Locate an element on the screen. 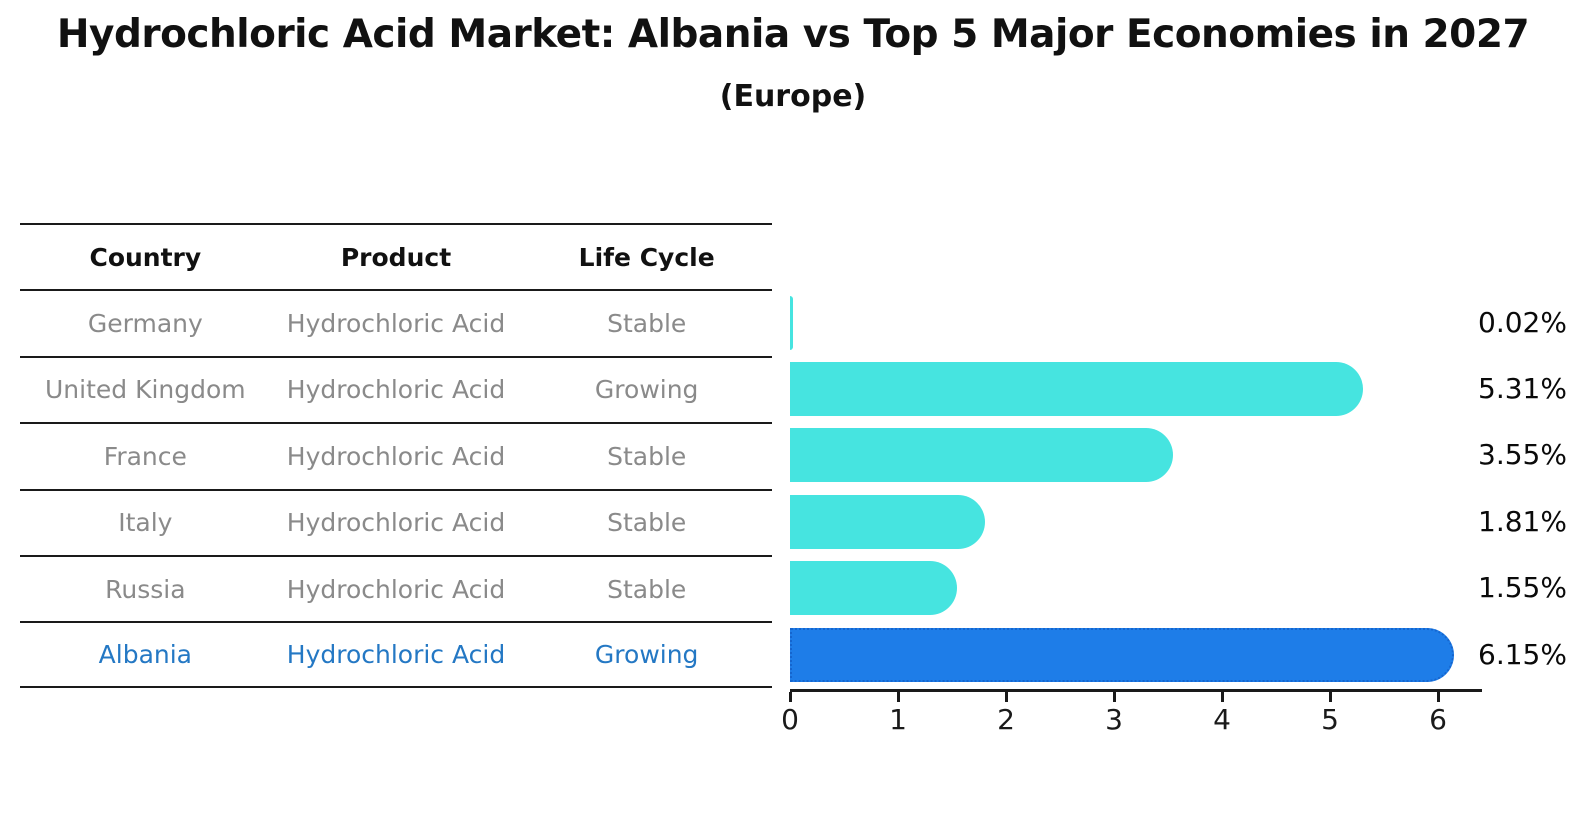  value-label-italy: 1.81% is located at coordinates (1522, 521).